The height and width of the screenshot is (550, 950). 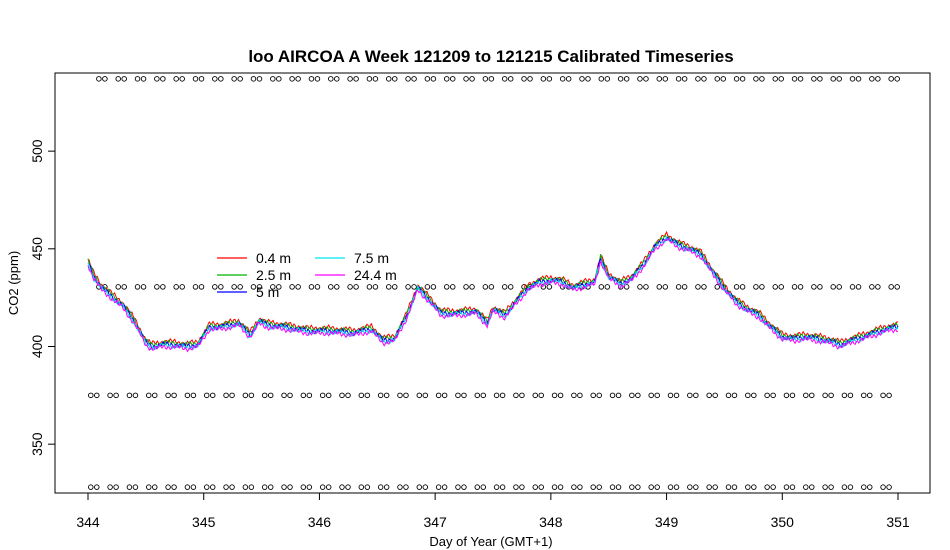 I want to click on y-tick-label: 350, so click(x=37, y=444).